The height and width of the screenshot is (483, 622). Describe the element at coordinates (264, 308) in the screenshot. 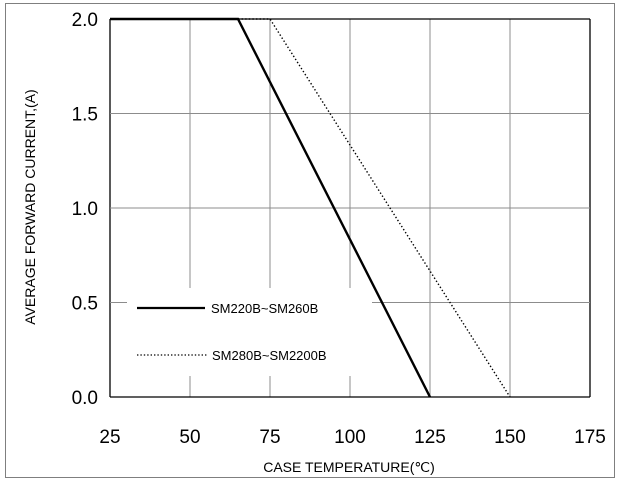

I see `legend-label: SM220B~SM260B` at that location.